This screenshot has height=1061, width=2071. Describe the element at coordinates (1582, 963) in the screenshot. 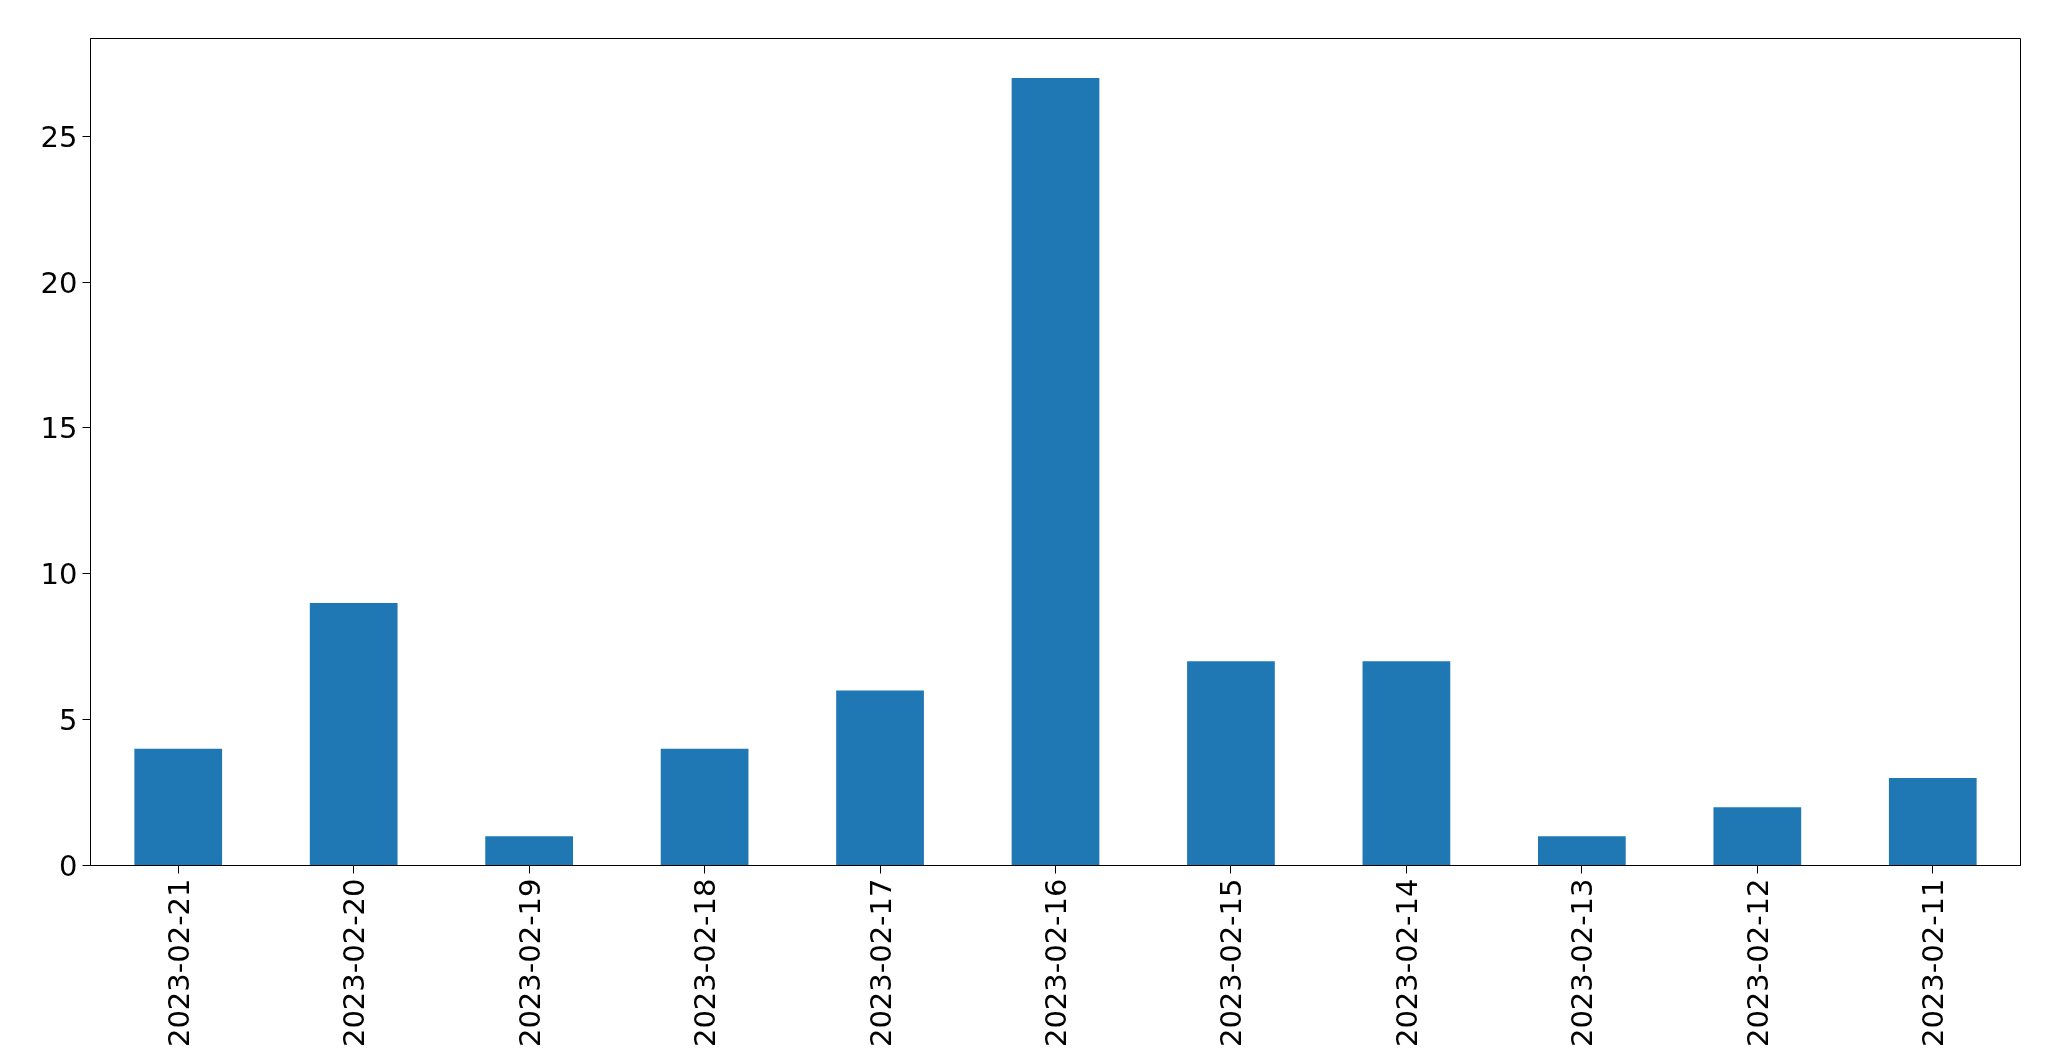

I see `x-tick-label: 2023-02-13` at that location.